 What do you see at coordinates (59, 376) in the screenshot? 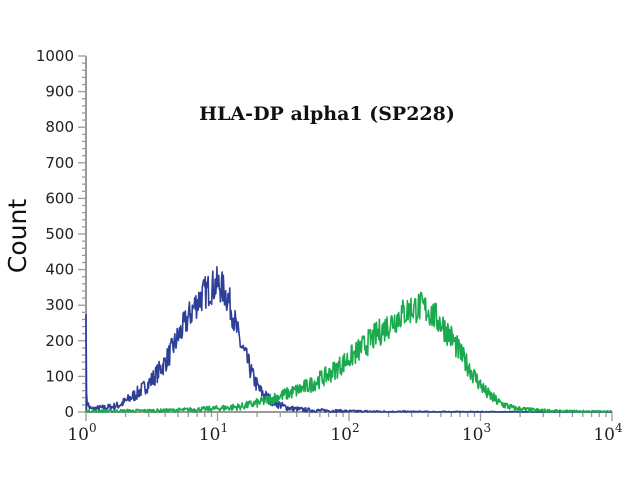
I see `y-tick-label: 100` at bounding box center [59, 376].